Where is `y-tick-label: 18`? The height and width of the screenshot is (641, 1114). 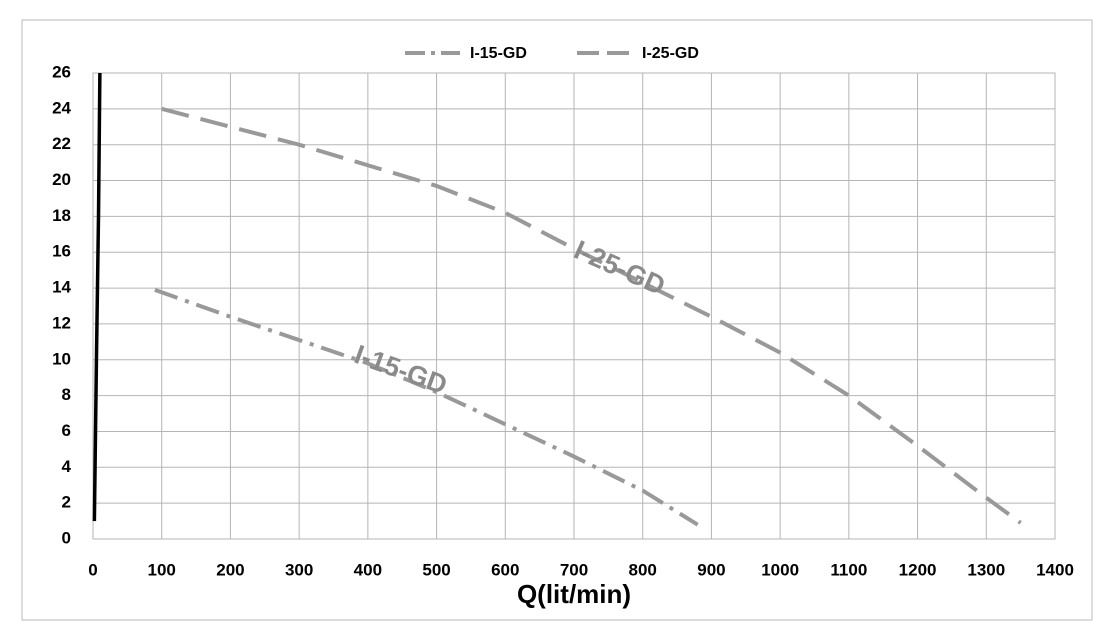
y-tick-label: 18 is located at coordinates (61, 215).